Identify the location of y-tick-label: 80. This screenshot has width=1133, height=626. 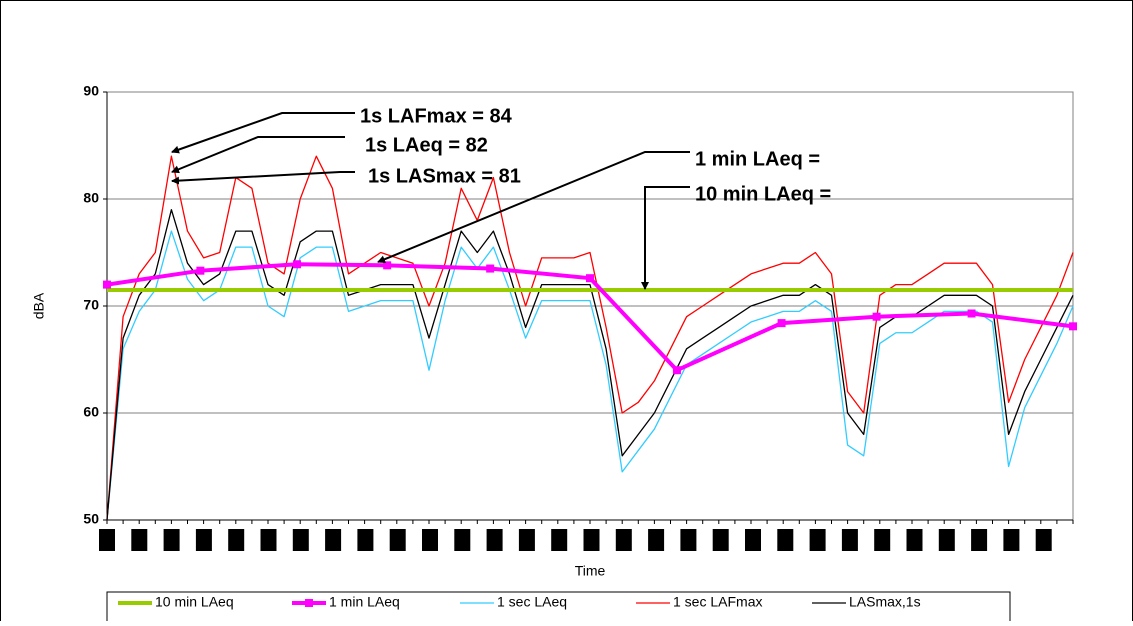
(91, 198).